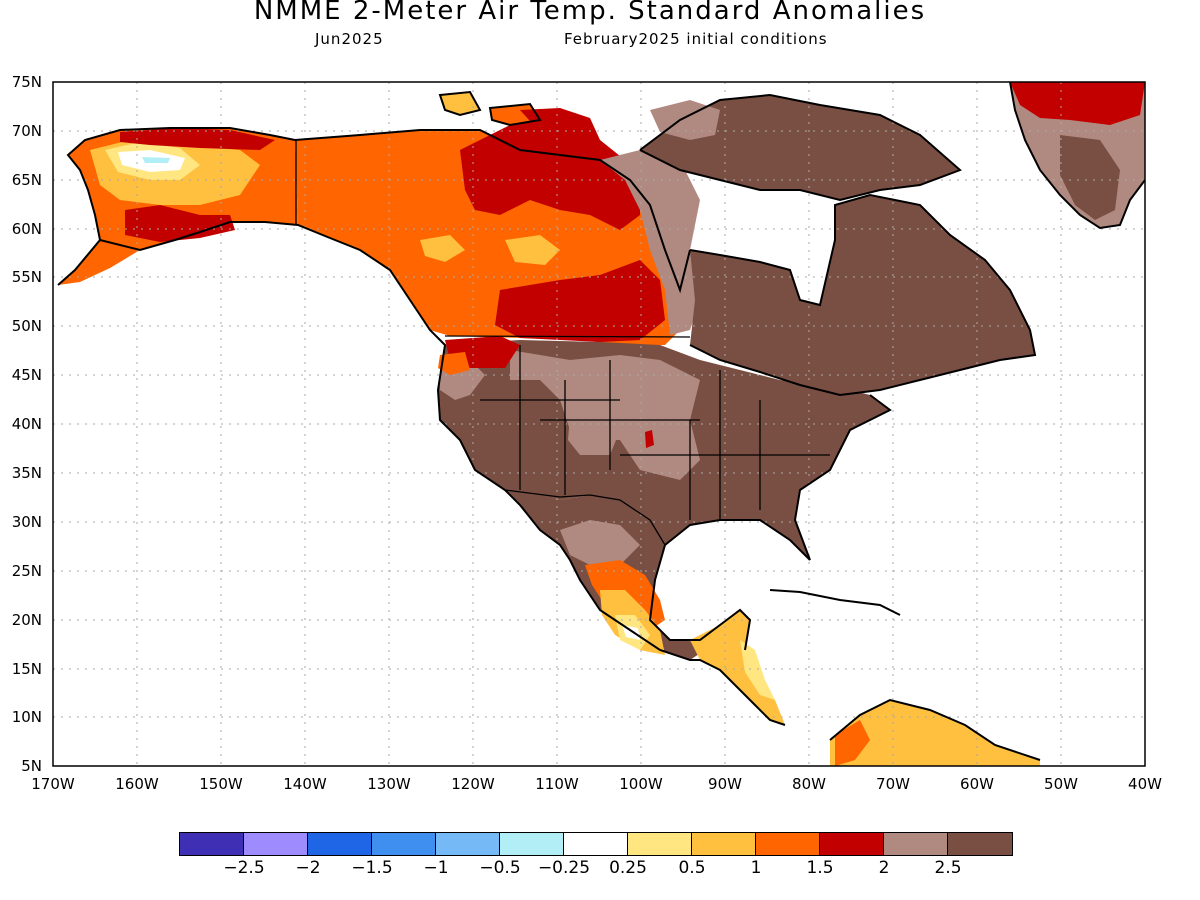  I want to click on canada-arctic-brown, so click(800, 147).